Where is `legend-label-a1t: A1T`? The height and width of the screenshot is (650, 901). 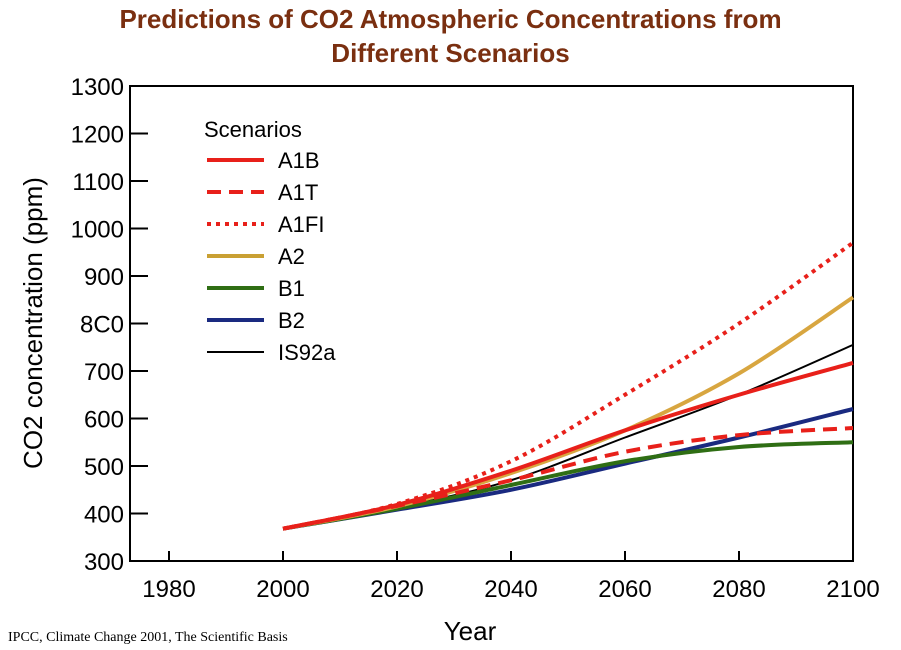 legend-label-a1t: A1T is located at coordinates (298, 192).